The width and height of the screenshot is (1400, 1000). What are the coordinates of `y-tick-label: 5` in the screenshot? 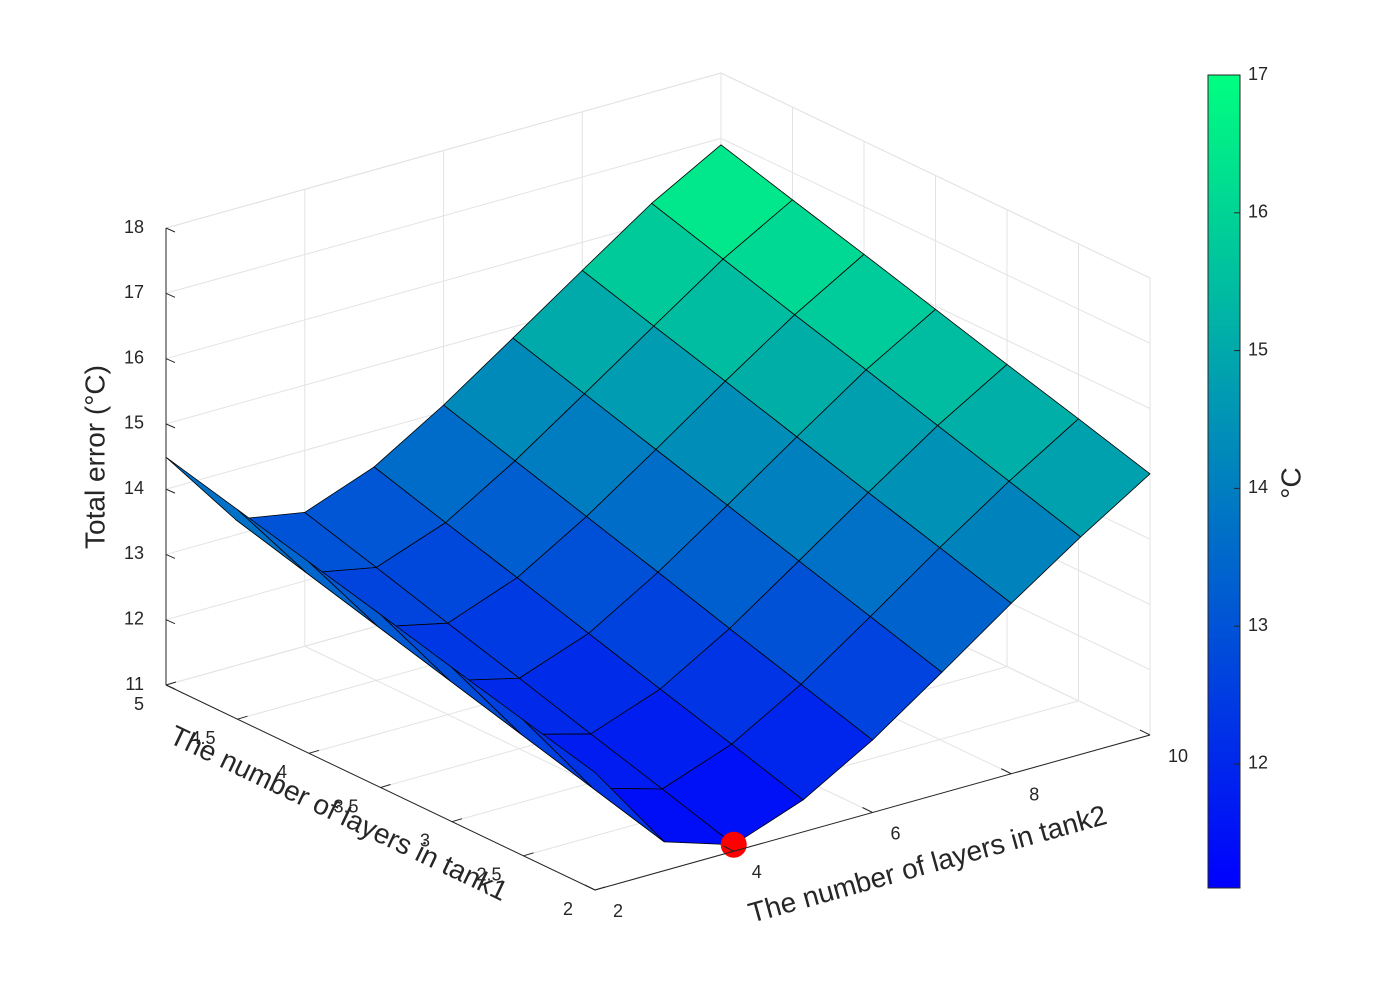 It's located at (139, 704).